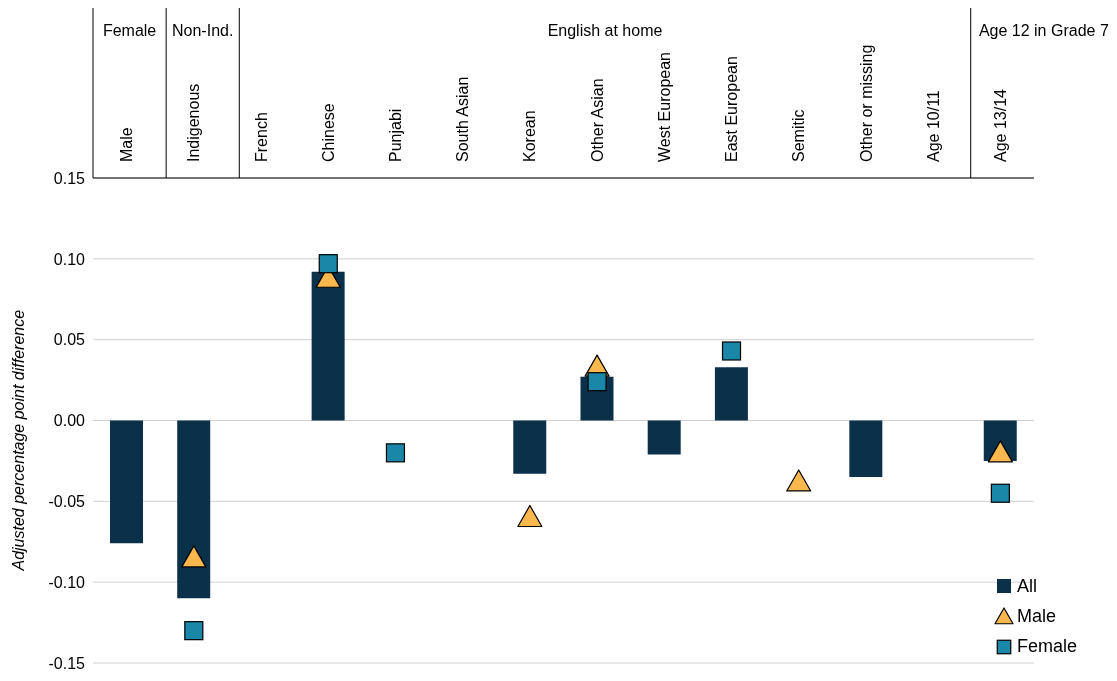 The width and height of the screenshot is (1117, 681). I want to click on x-tick-label: East European, so click(732, 109).